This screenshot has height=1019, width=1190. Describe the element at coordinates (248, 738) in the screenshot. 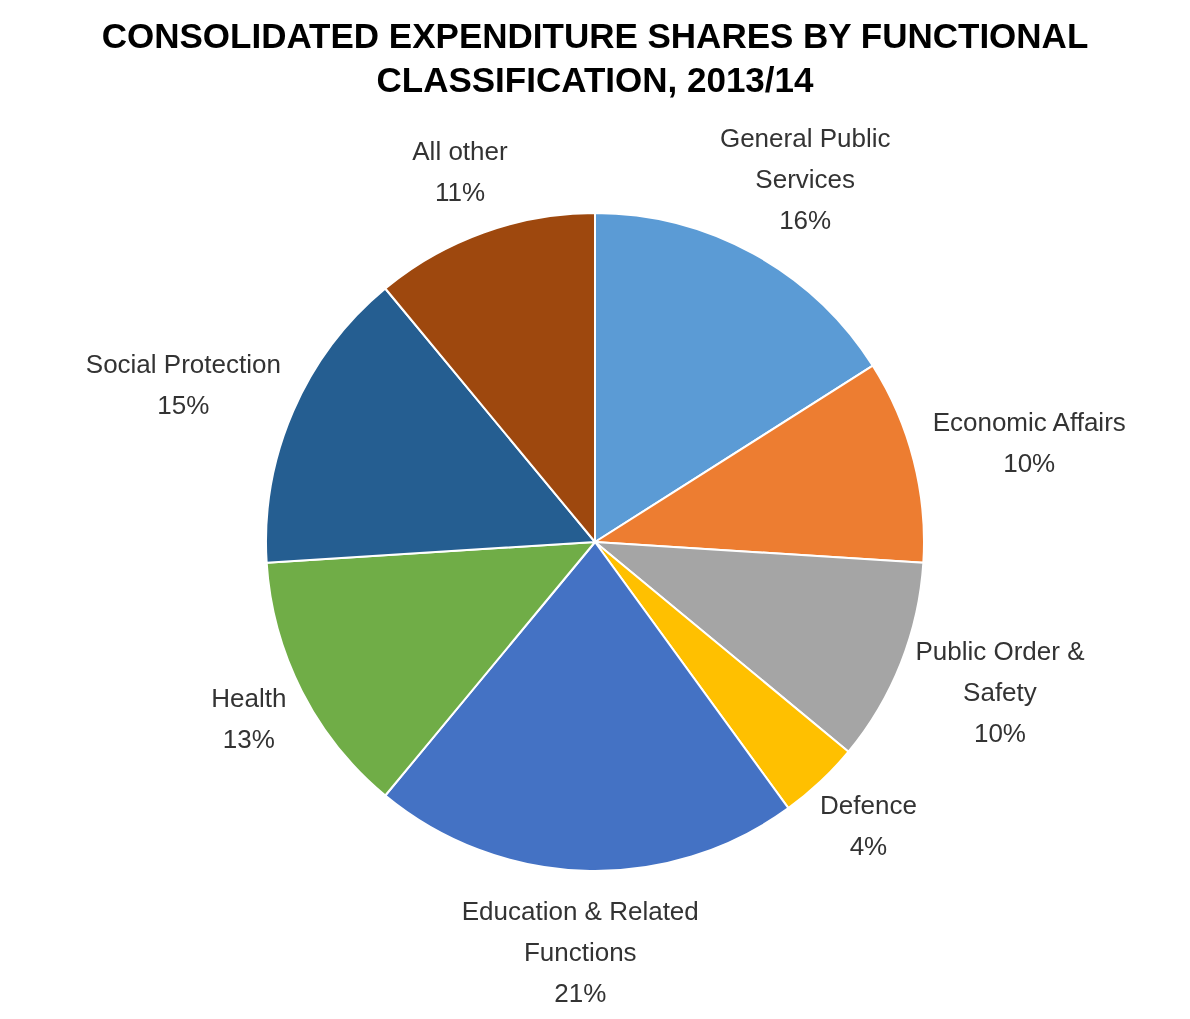

I see `data-label: 13%` at that location.